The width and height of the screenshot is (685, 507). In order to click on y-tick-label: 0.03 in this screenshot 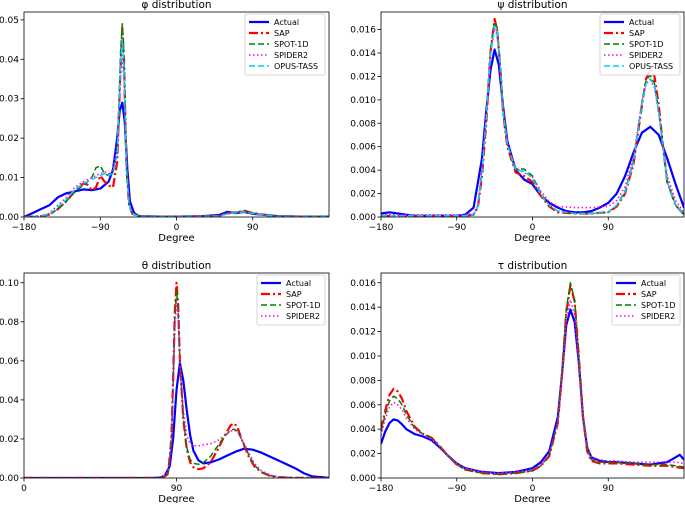, I will do `click(9, 100)`.